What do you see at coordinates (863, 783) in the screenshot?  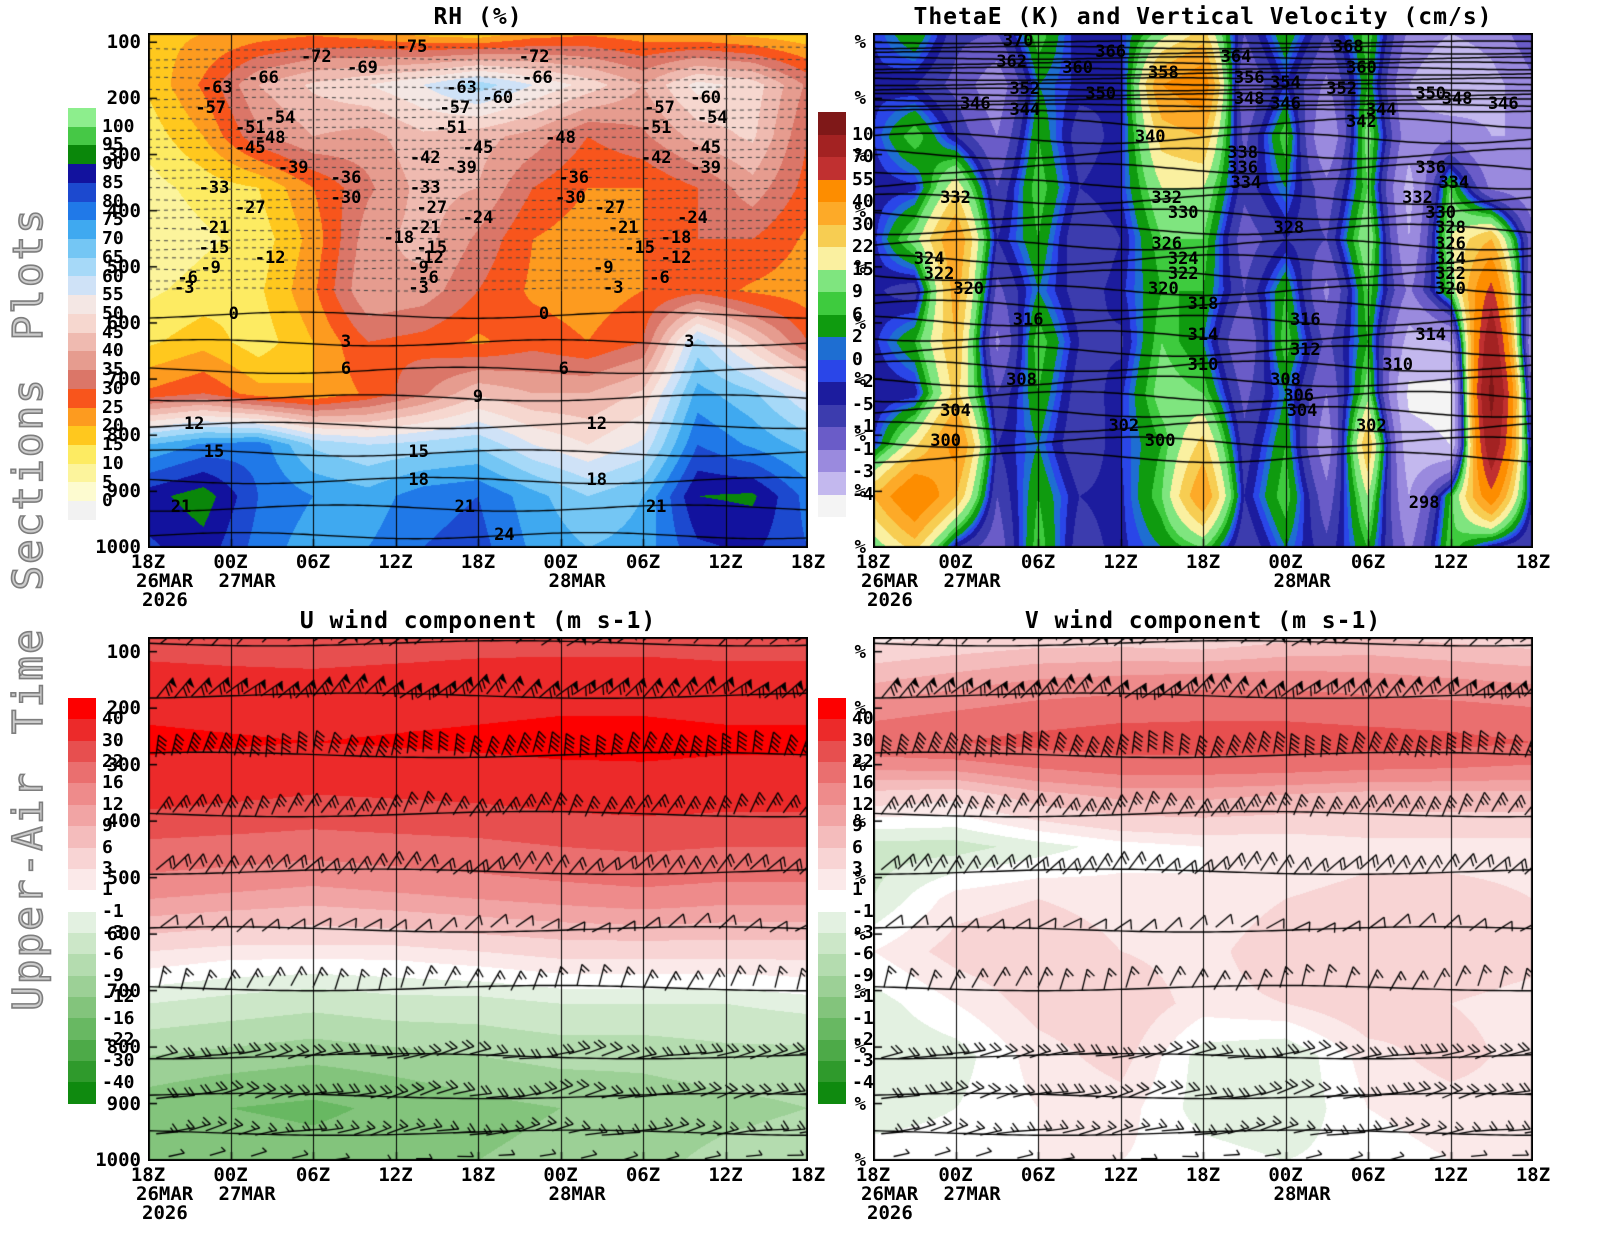 I see `colorbar-label: 16` at bounding box center [863, 783].